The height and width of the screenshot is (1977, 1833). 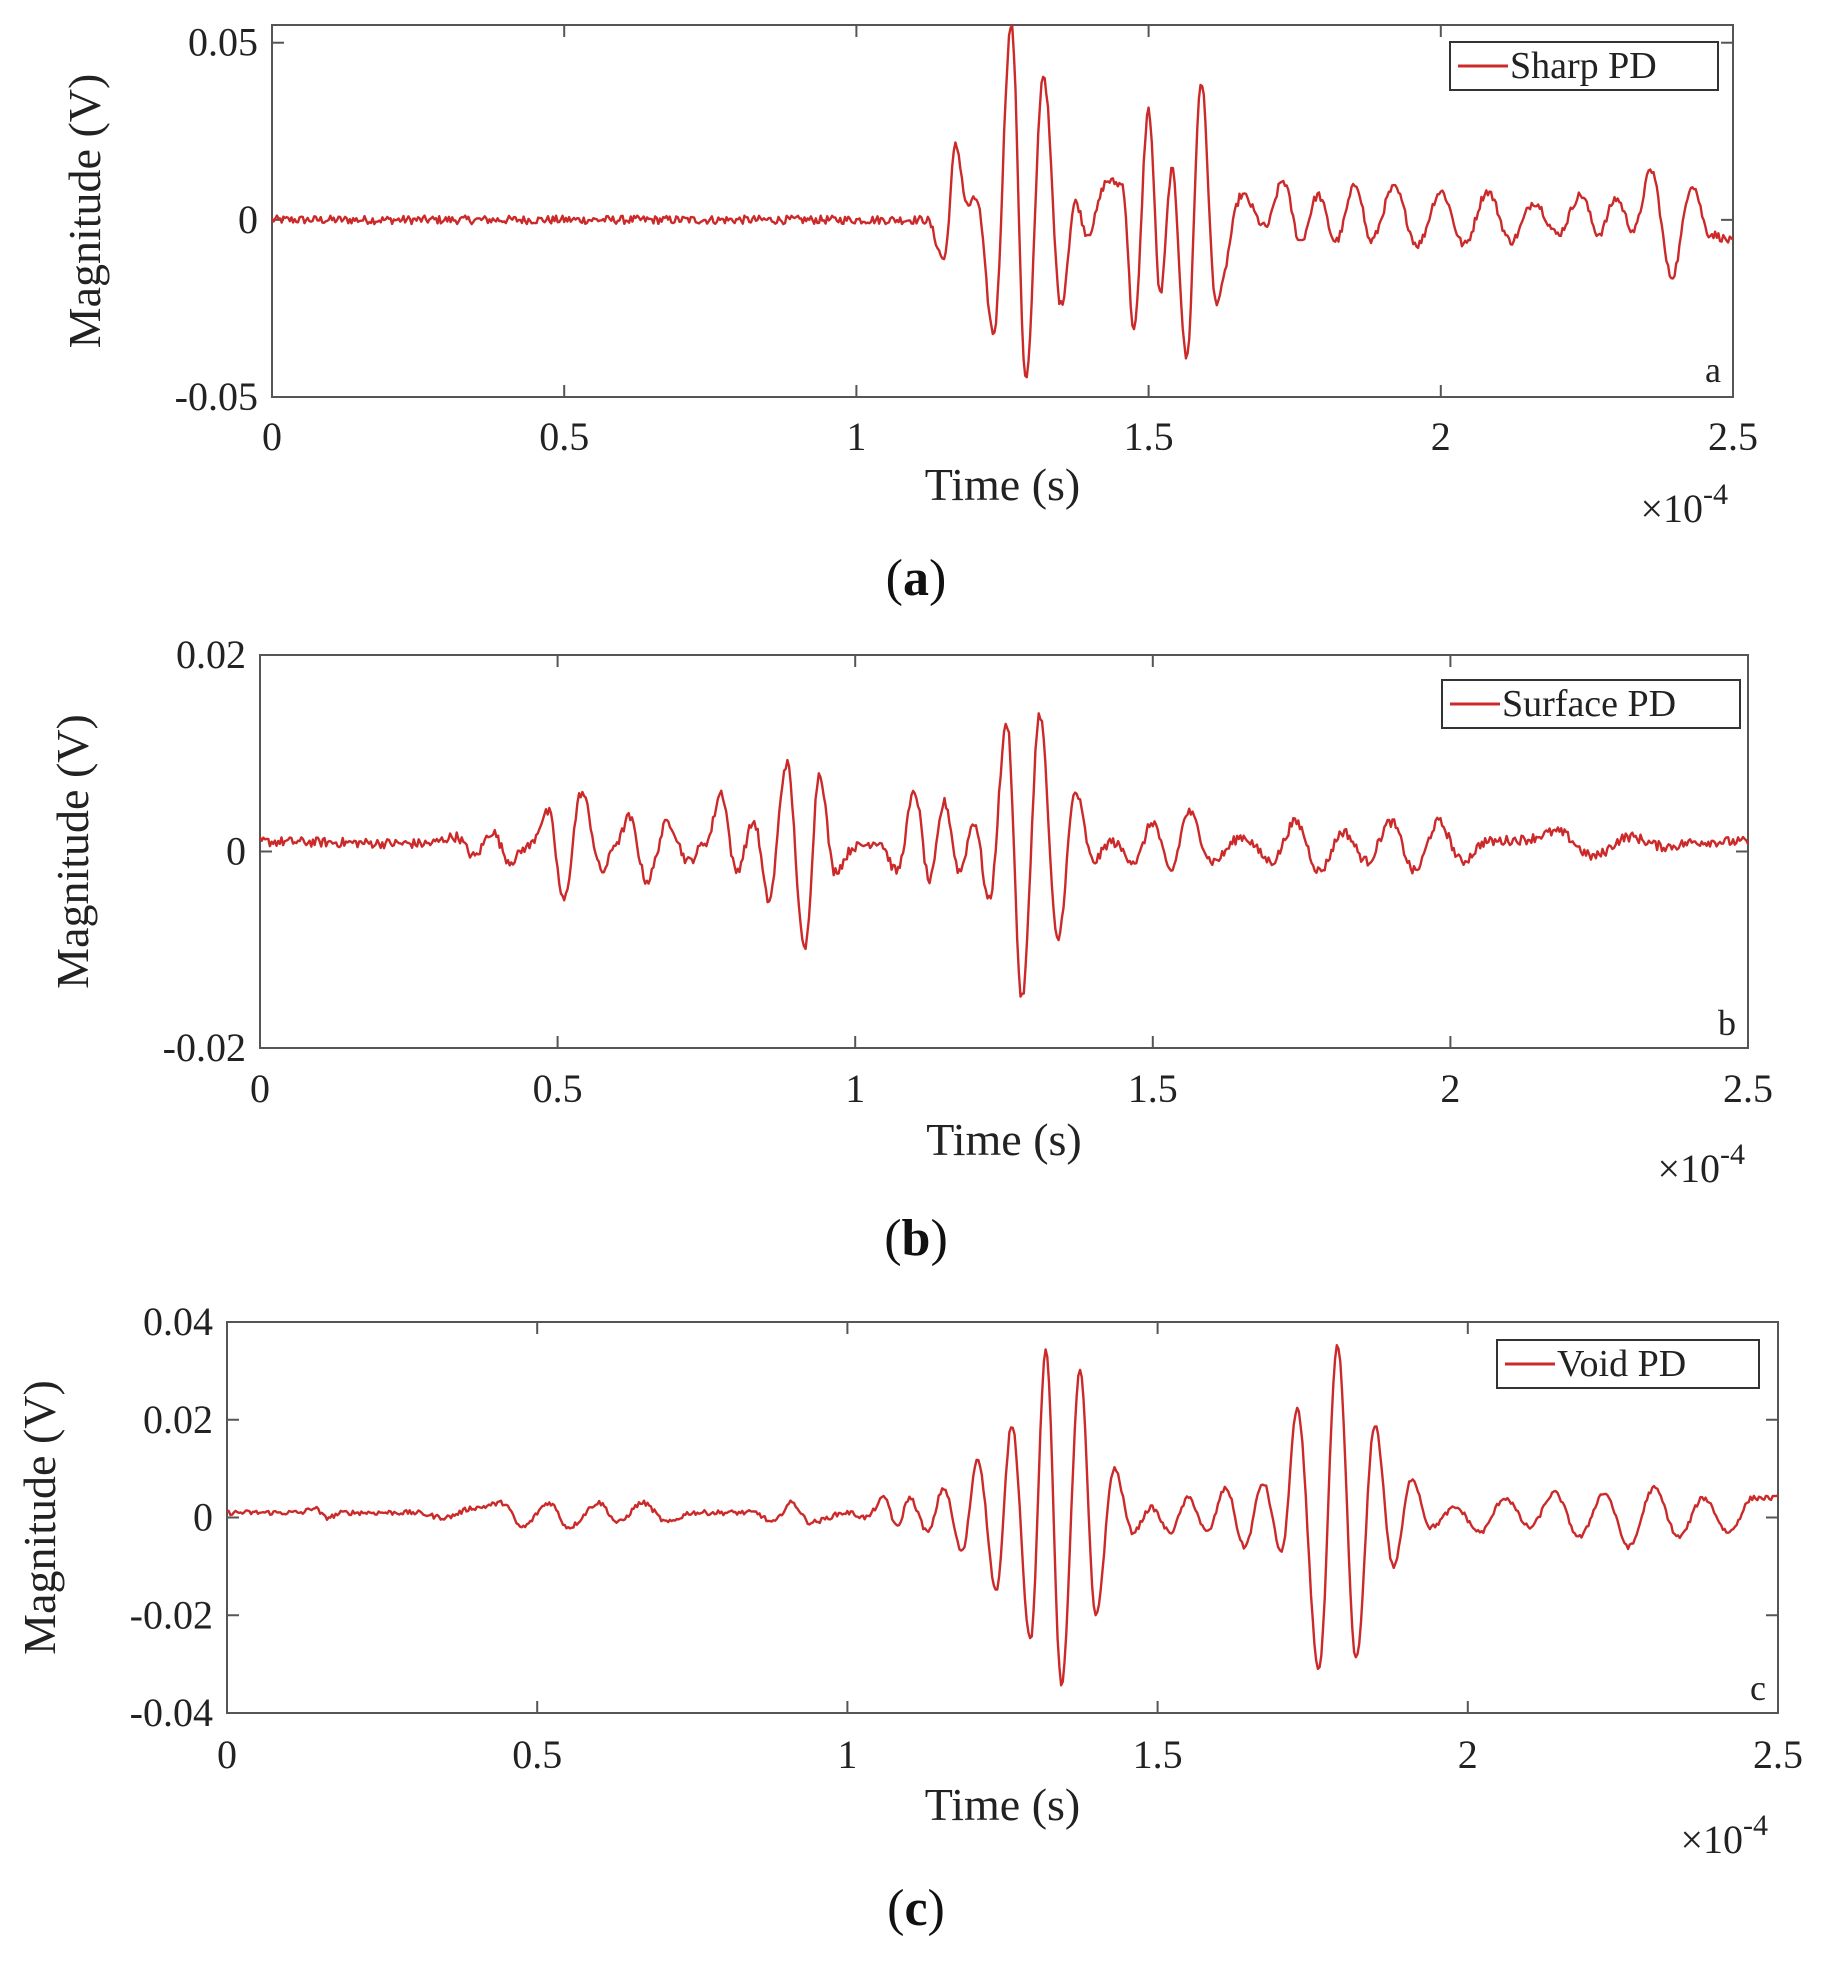 I want to click on legend-label: Sharp PD, so click(x=1583, y=66).